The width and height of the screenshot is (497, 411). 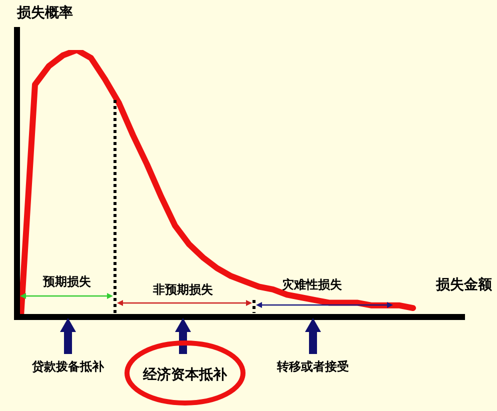 I want to click on text: 转移或者接受, so click(x=313, y=367).